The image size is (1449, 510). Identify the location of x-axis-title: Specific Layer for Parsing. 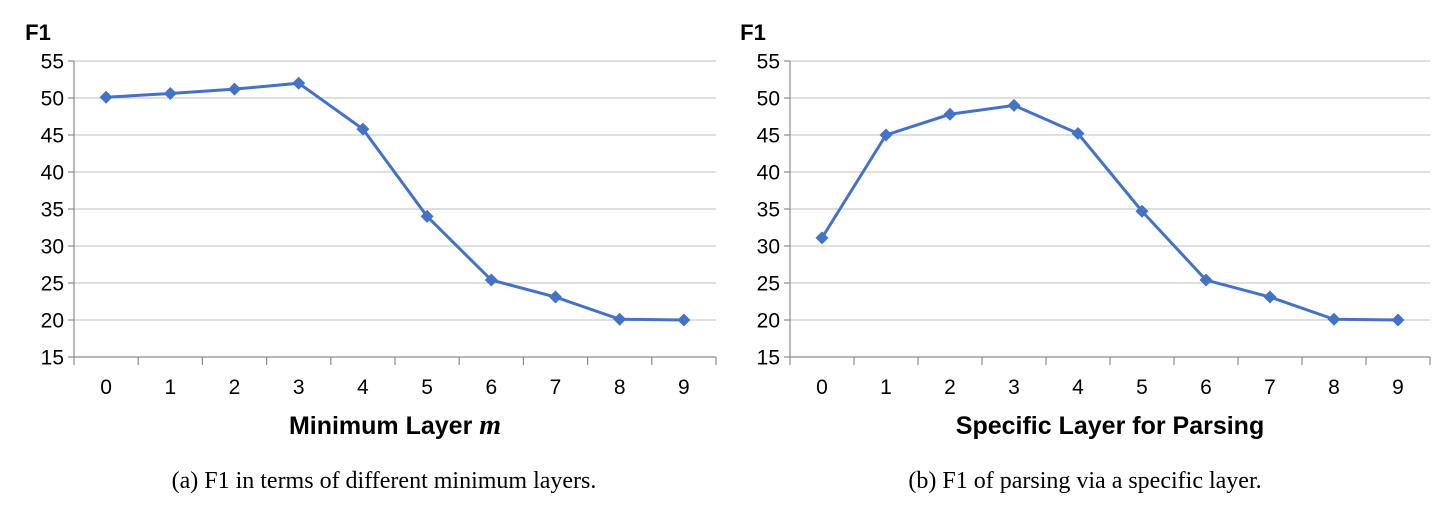
(1110, 426).